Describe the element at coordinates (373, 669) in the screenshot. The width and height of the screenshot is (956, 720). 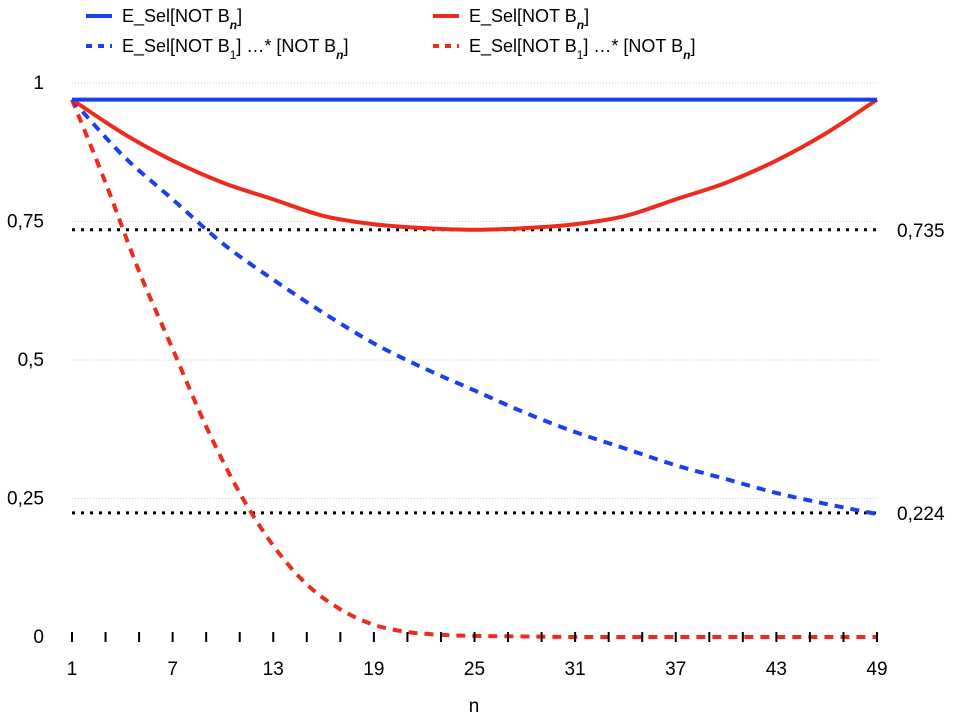
I see `x-tick-label: 19` at that location.